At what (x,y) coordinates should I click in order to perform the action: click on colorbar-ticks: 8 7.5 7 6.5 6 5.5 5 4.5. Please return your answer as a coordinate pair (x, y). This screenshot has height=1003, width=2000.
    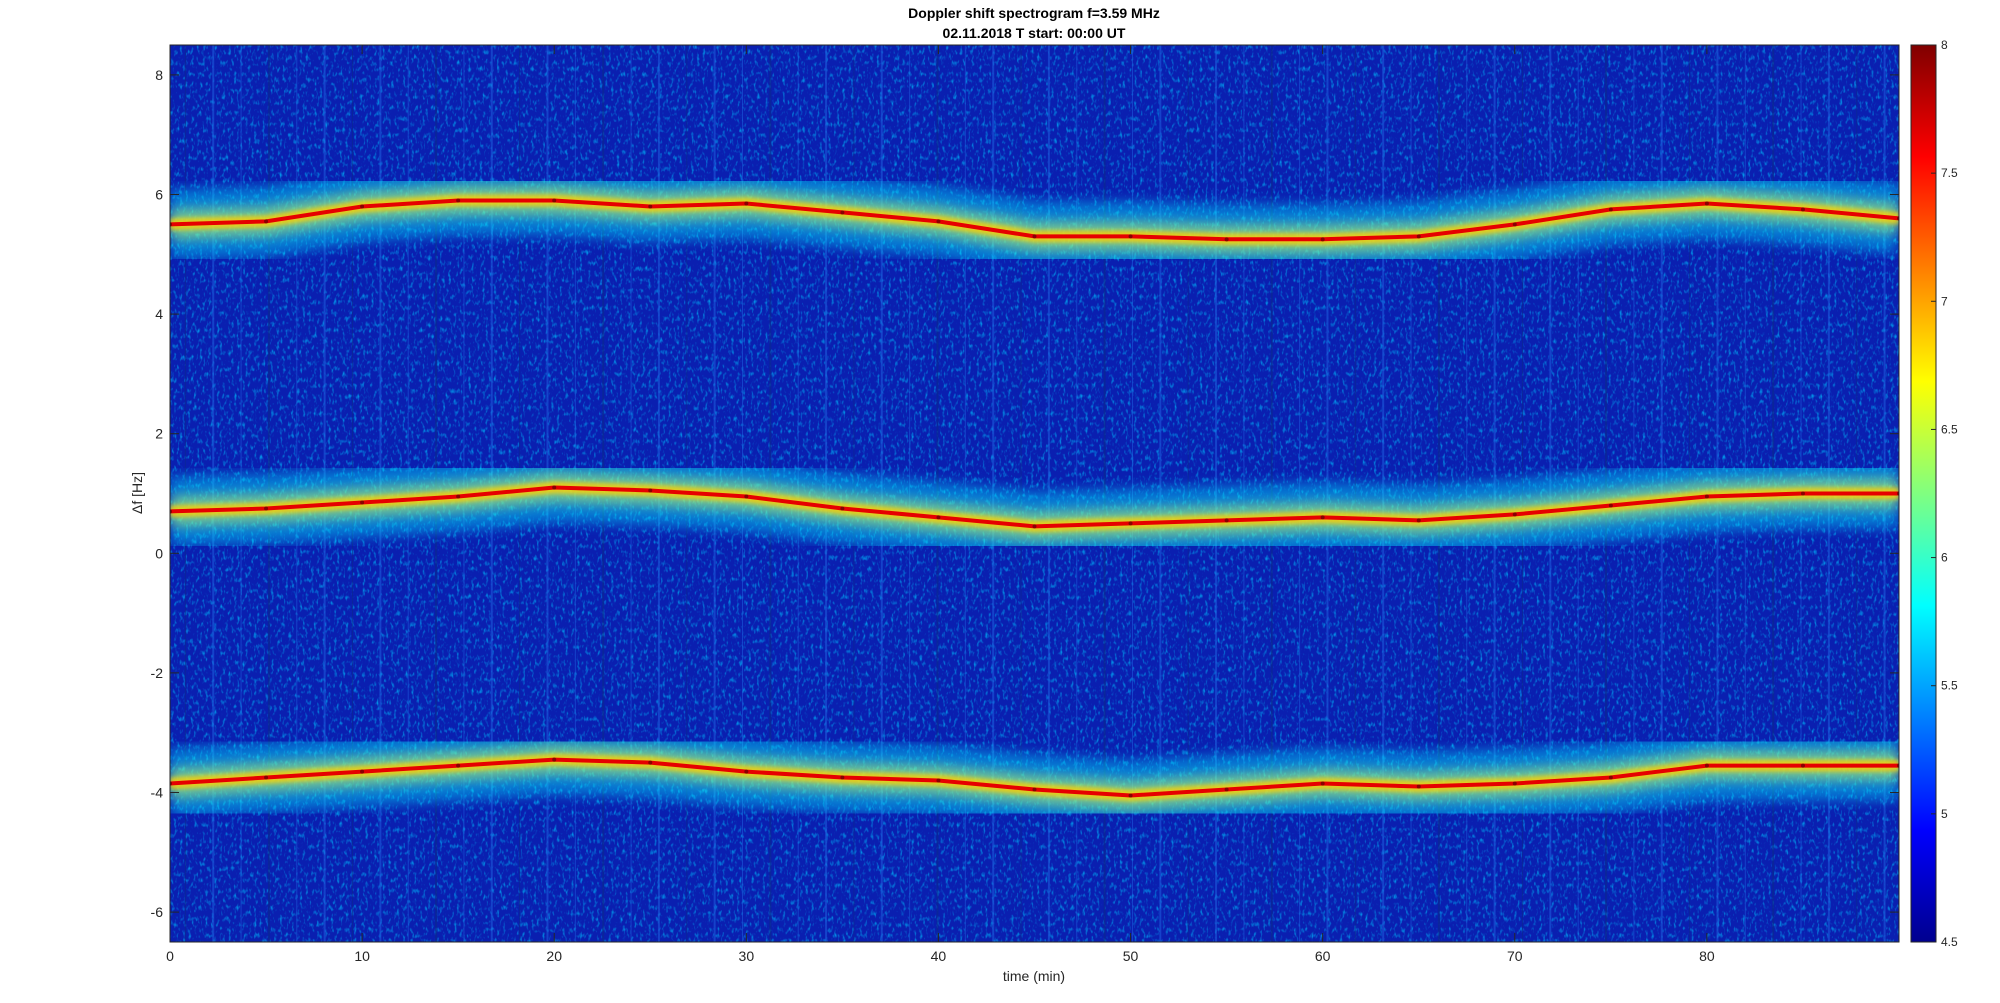
    Looking at the image, I should click on (1944, 493).